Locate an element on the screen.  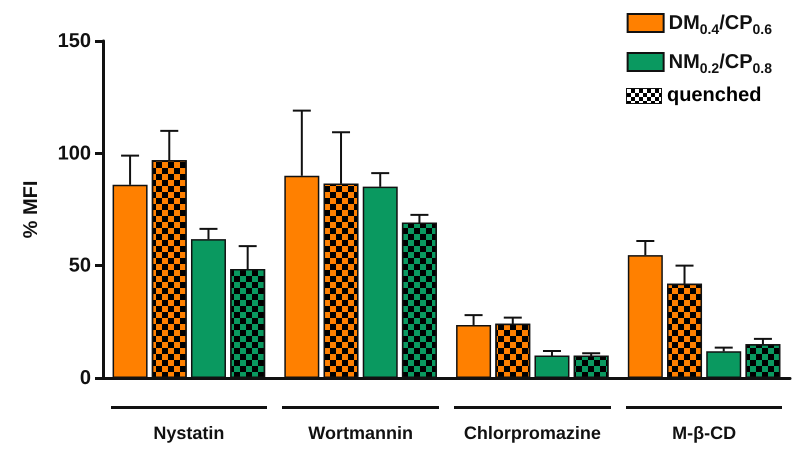
x-tick-label: Chlorpromazine is located at coordinates (532, 433).